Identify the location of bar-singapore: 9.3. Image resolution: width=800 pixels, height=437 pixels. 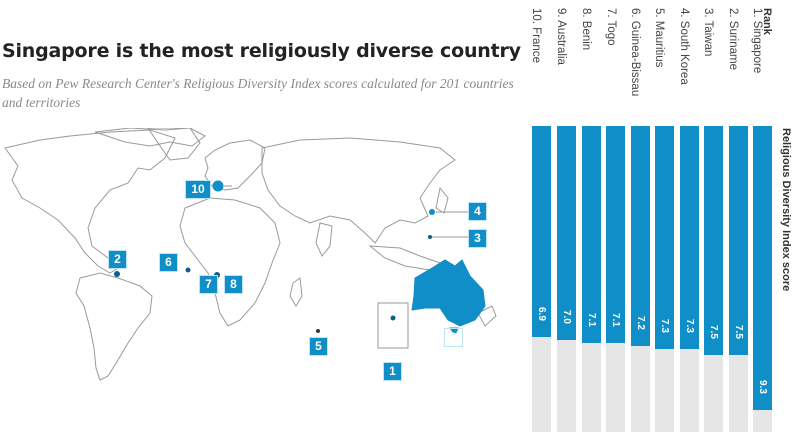
(762, 279).